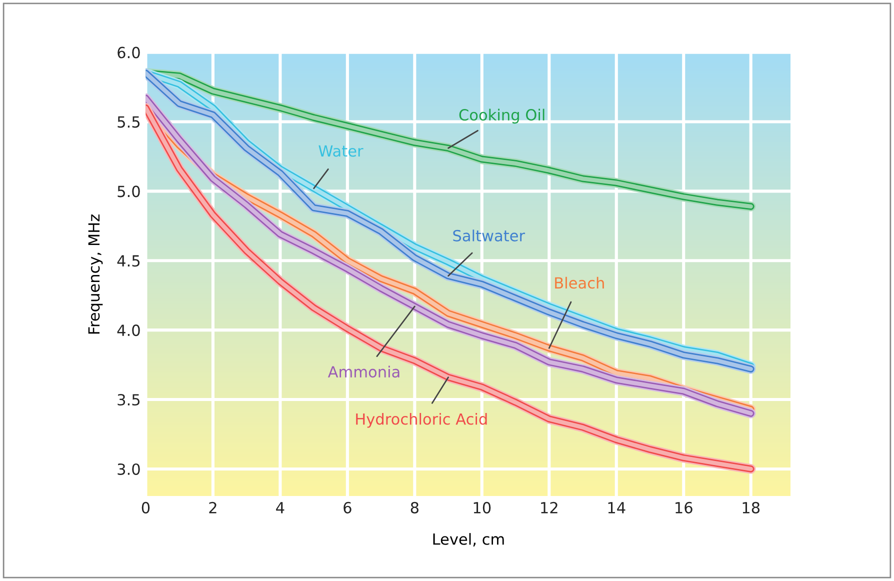 The image size is (894, 581). I want to click on x-tick-label: 4, so click(280, 508).